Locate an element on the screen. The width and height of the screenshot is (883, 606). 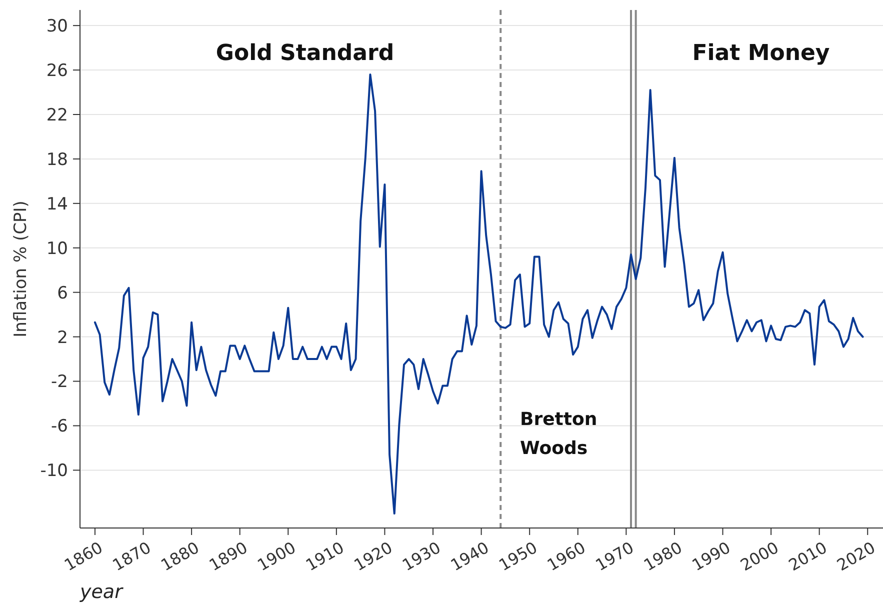
y-tick-label: 30 is located at coordinates (57, 26).